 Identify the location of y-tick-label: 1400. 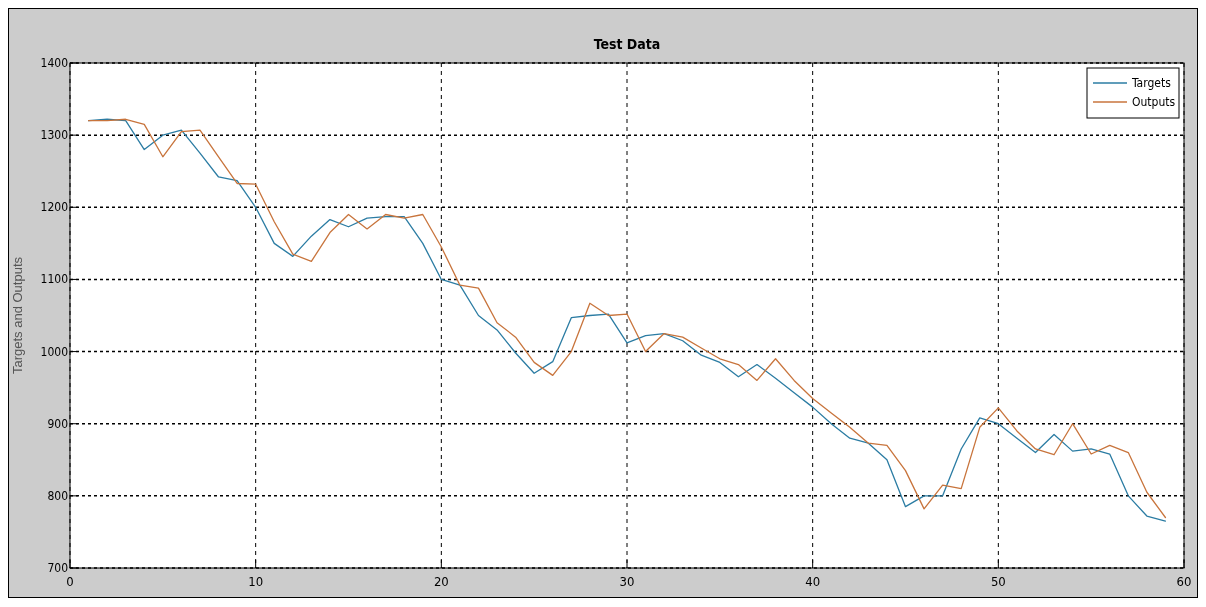
(54, 63).